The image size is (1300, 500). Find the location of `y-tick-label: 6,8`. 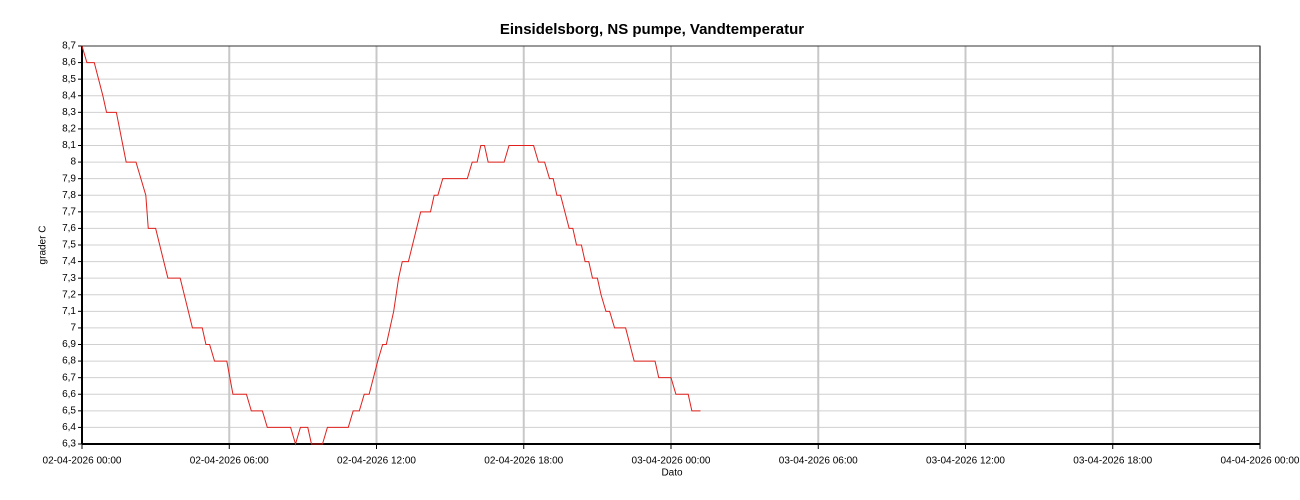

y-tick-label: 6,8 is located at coordinates (69, 361).